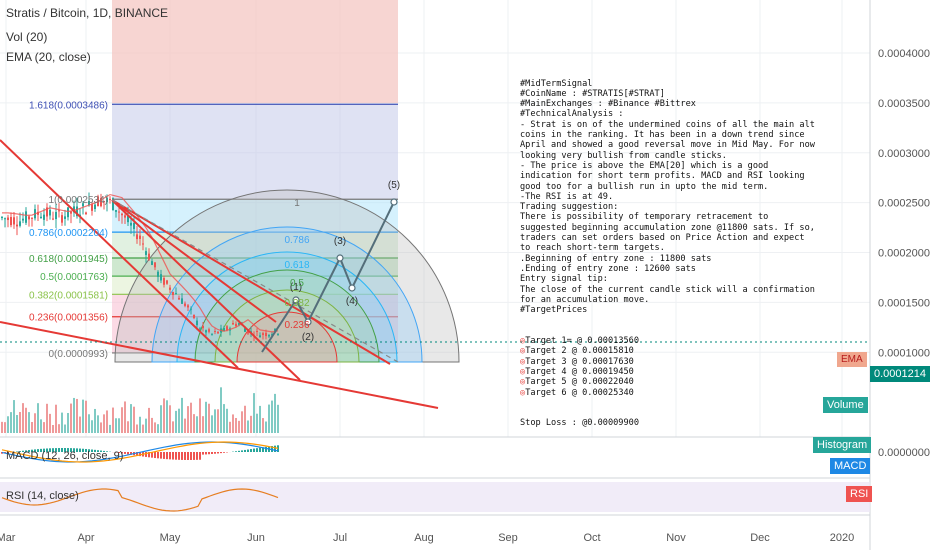  Describe the element at coordinates (65, 456) in the screenshot. I see `macd-label: MACD (12, 26, close, 9)` at that location.